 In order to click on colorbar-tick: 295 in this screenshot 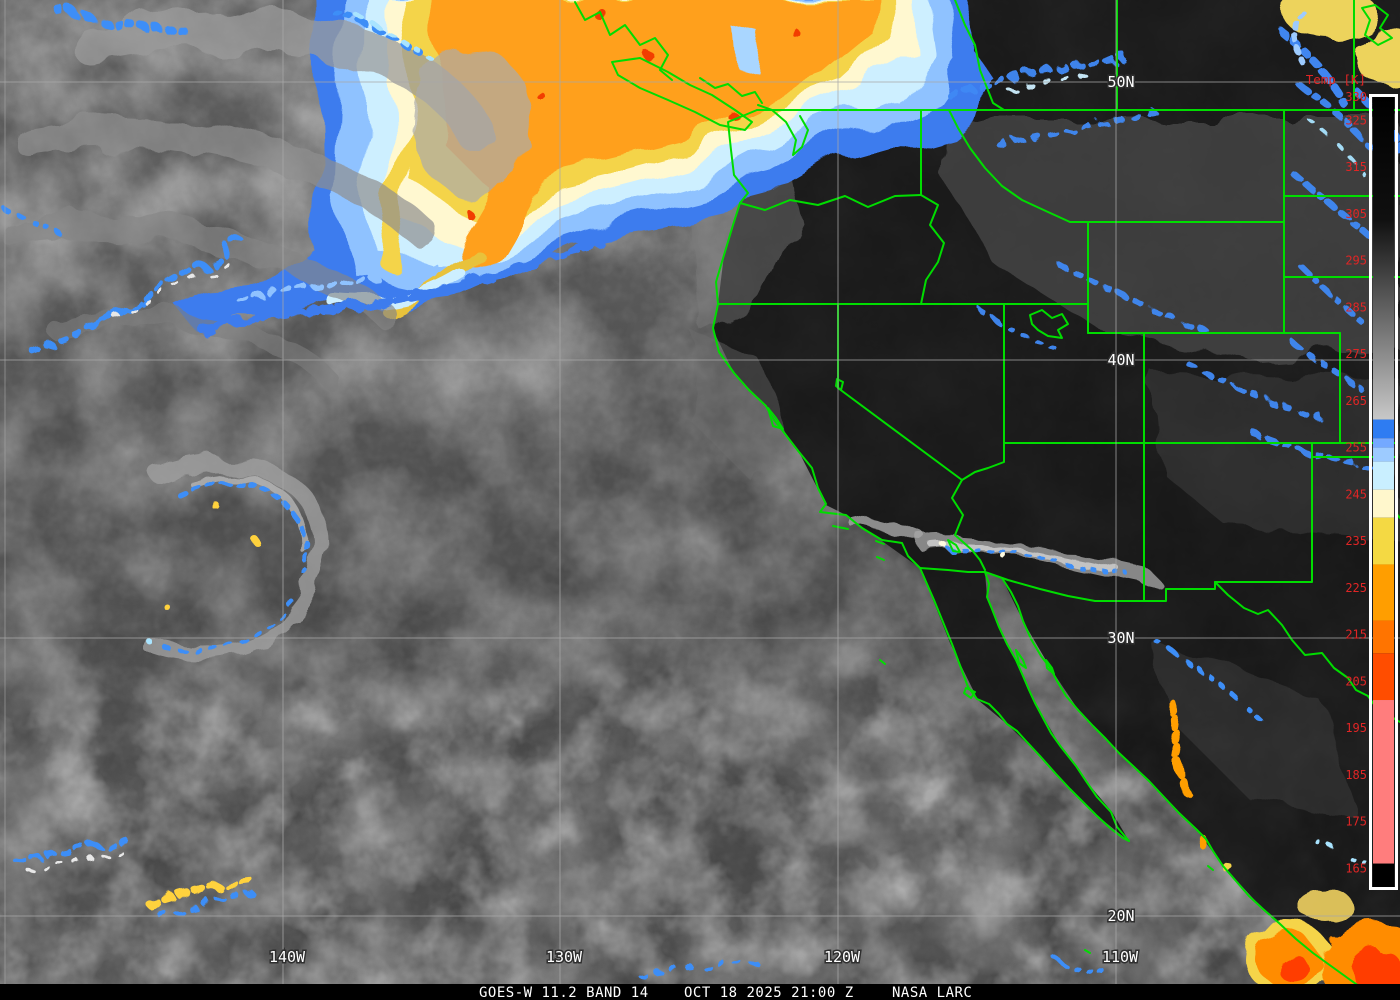, I will do `click(1356, 261)`.